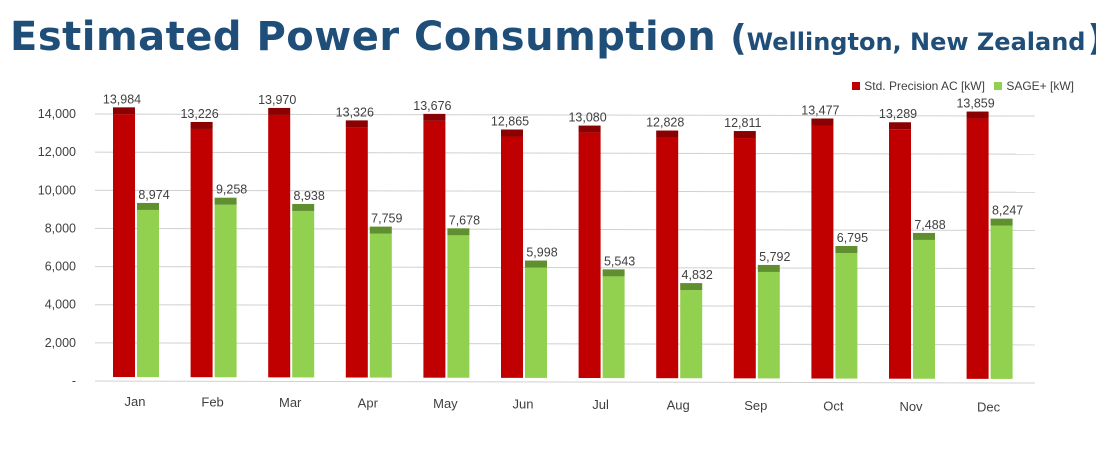 This screenshot has width=1096, height=458. What do you see at coordinates (1034, 86) in the screenshot?
I see `legend-item-sage: SAGE+ [kW]` at bounding box center [1034, 86].